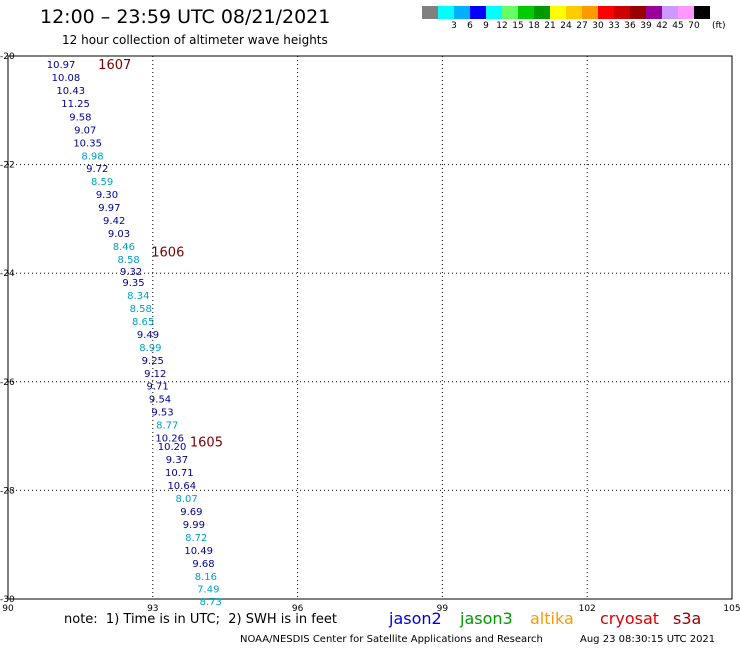  I want to click on wave-height-value: 8.16, so click(206, 577).